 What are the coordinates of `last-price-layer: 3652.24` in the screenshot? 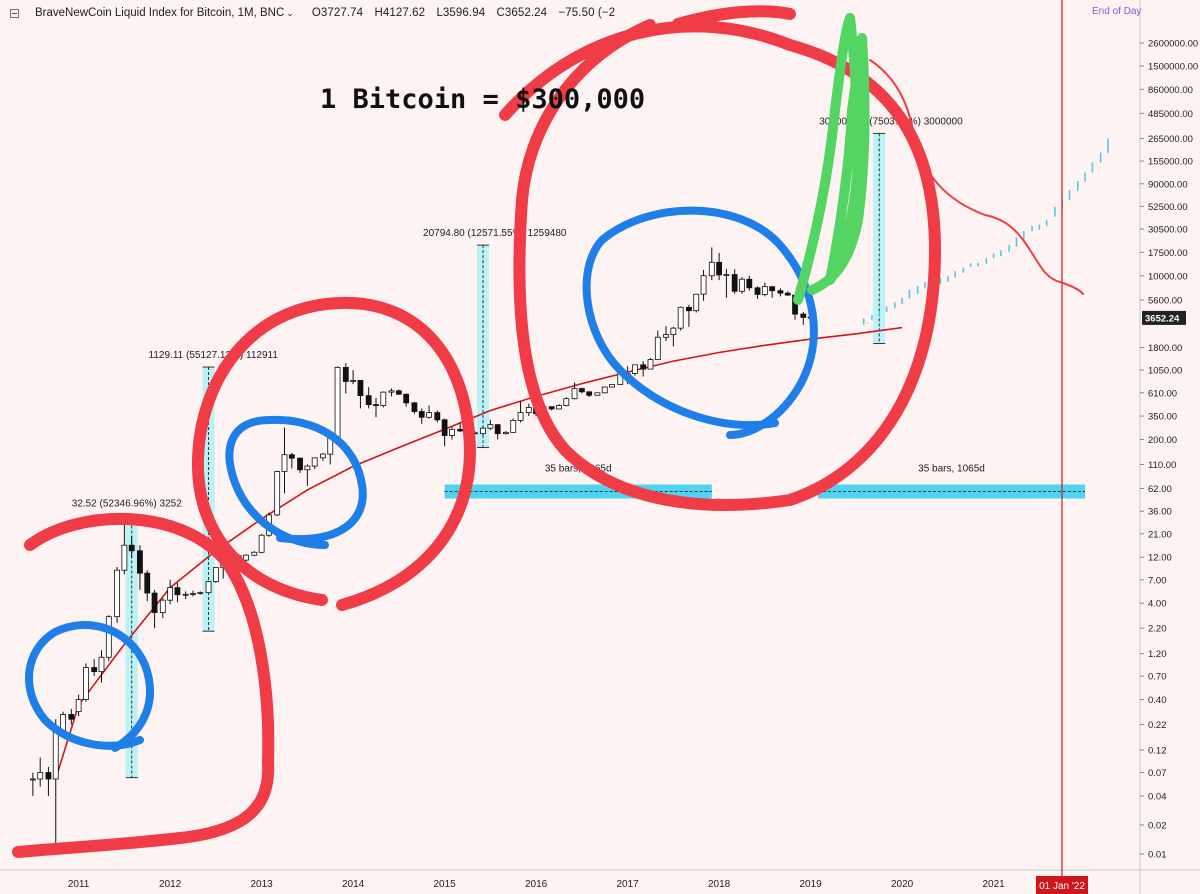 It's located at (1164, 317).